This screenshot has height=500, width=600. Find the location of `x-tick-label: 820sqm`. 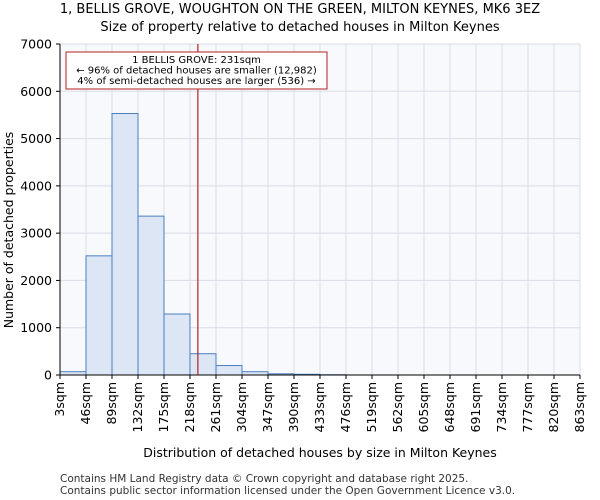

x-tick-label: 820sqm is located at coordinates (553, 407).